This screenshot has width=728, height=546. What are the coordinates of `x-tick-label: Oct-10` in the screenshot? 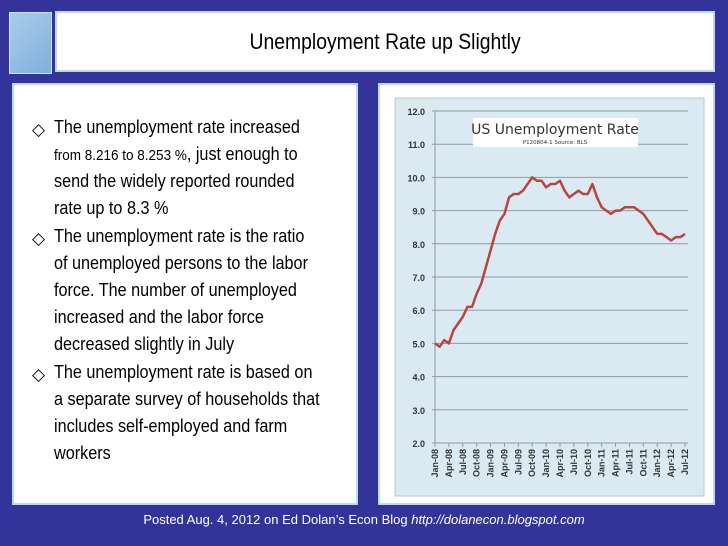 It's located at (588, 463).